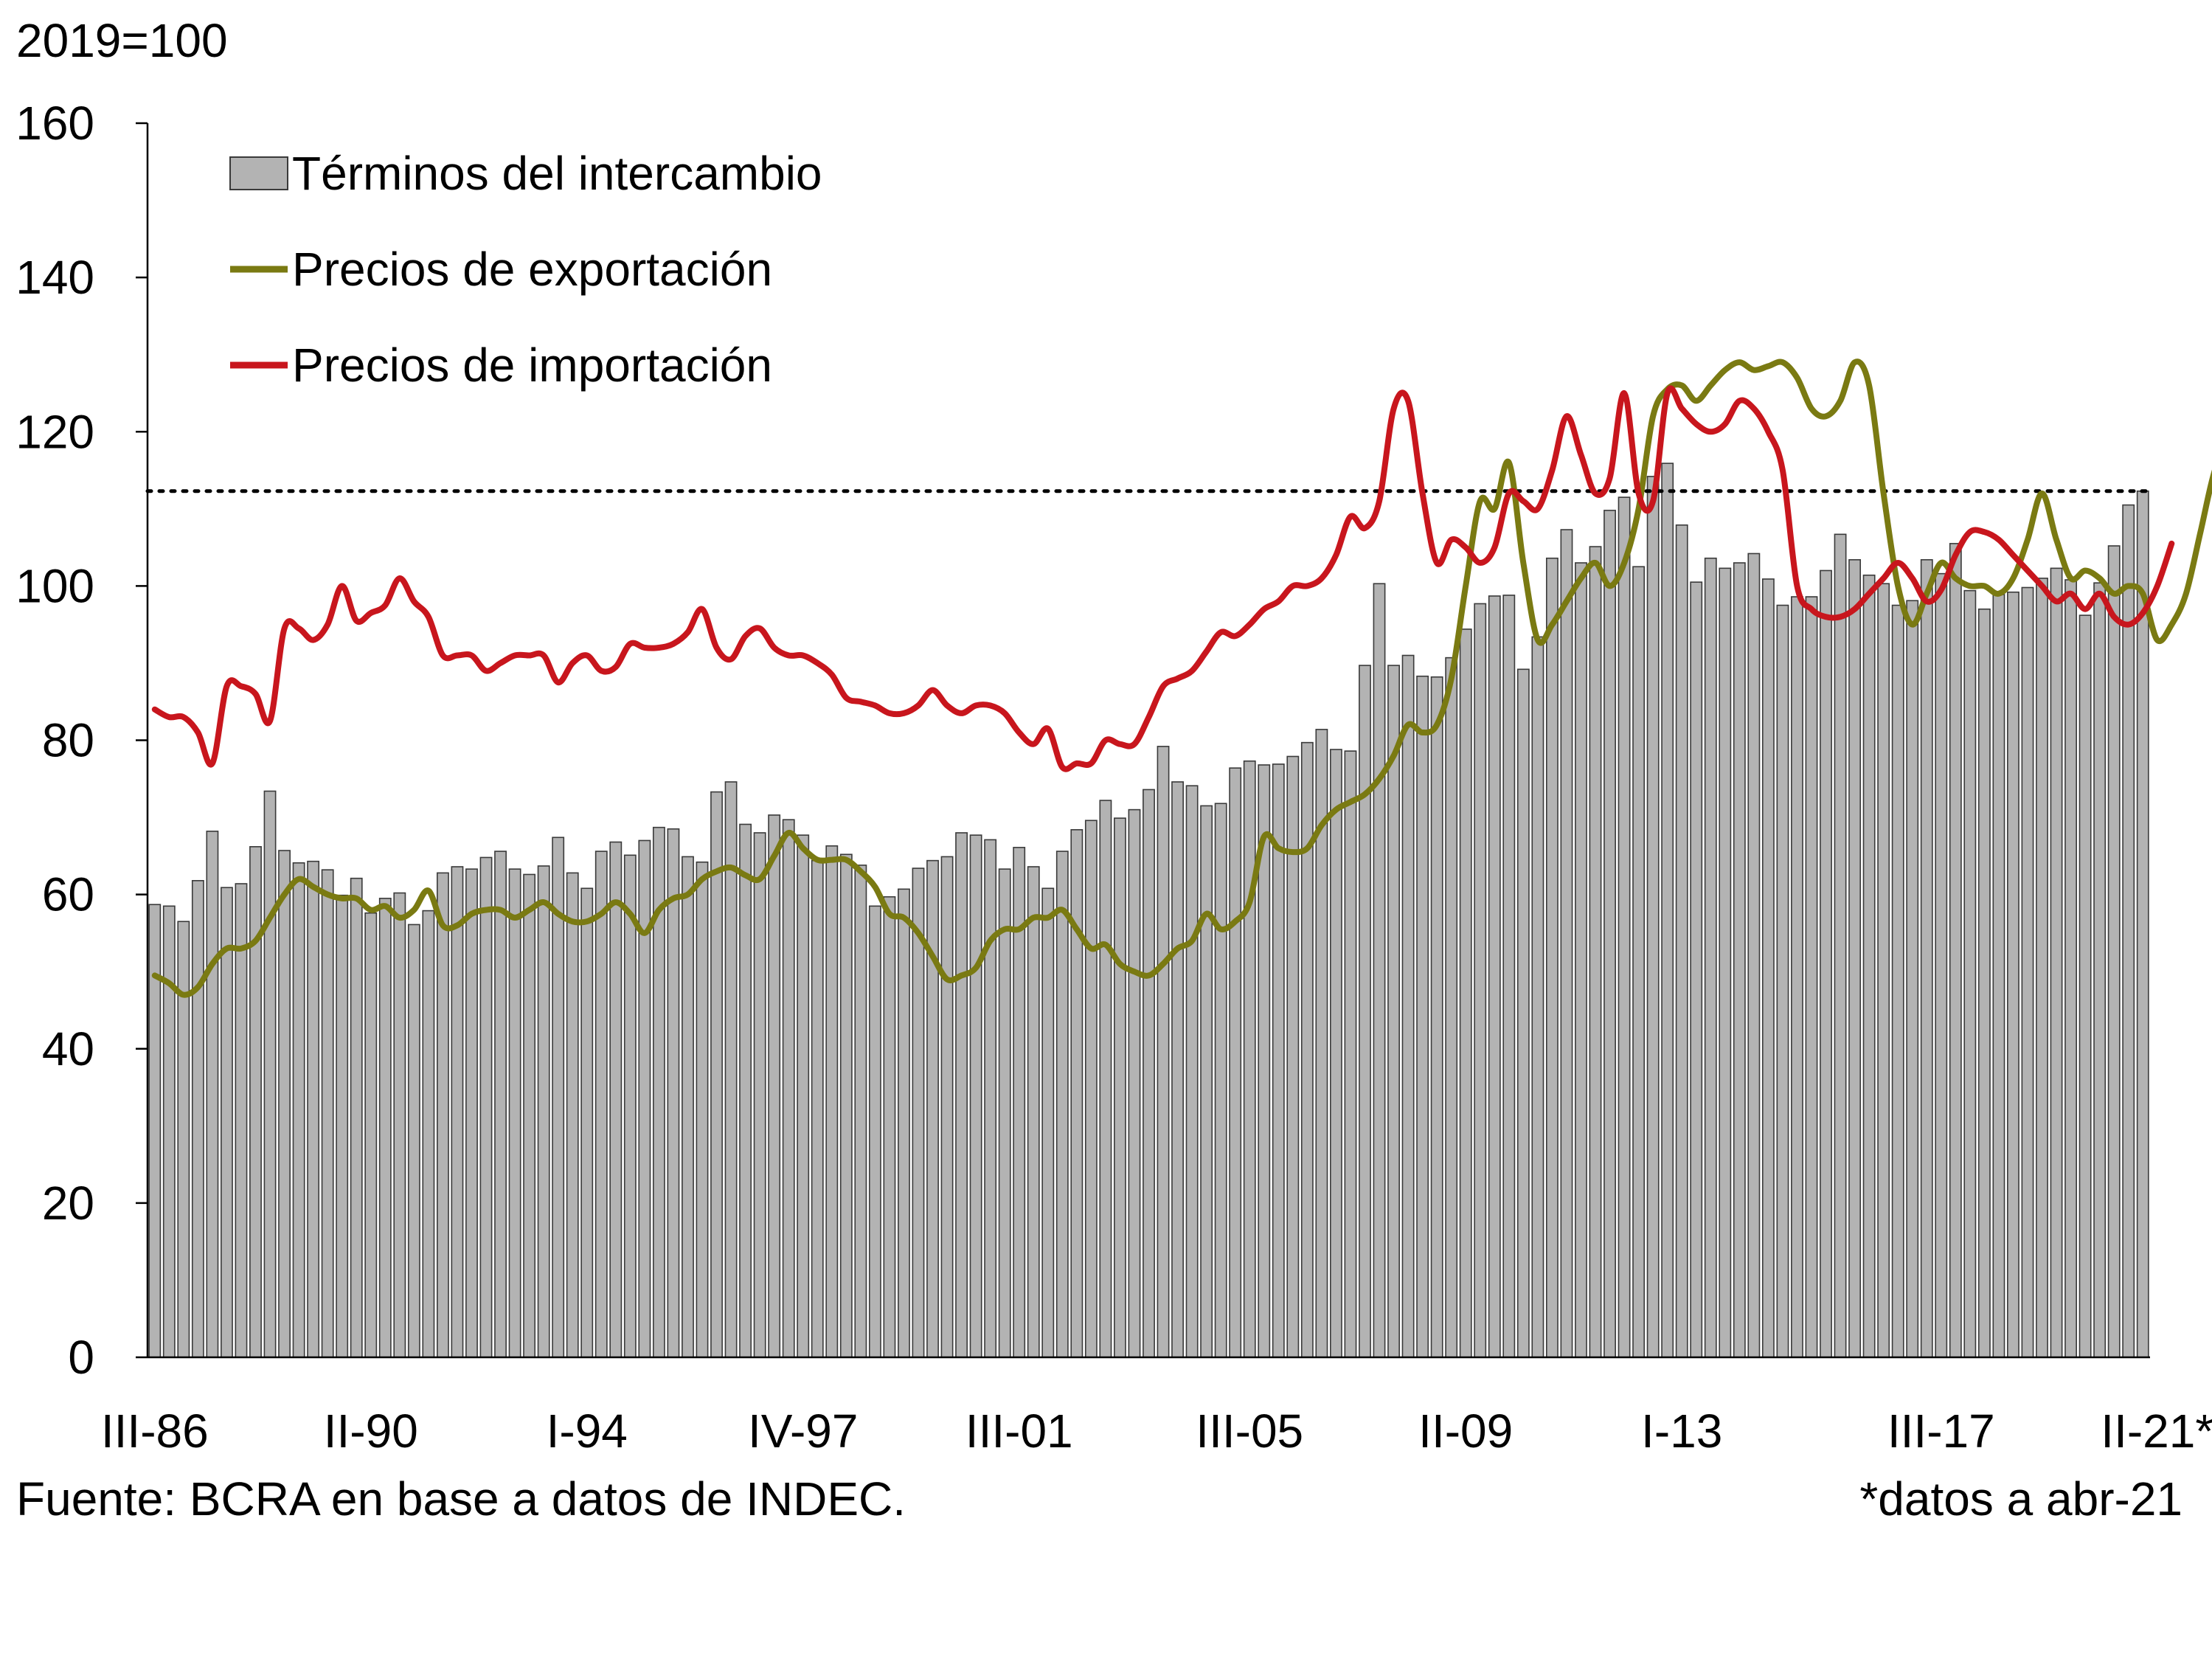  Describe the element at coordinates (54, 277) in the screenshot. I see `y-tick-label: 140` at that location.